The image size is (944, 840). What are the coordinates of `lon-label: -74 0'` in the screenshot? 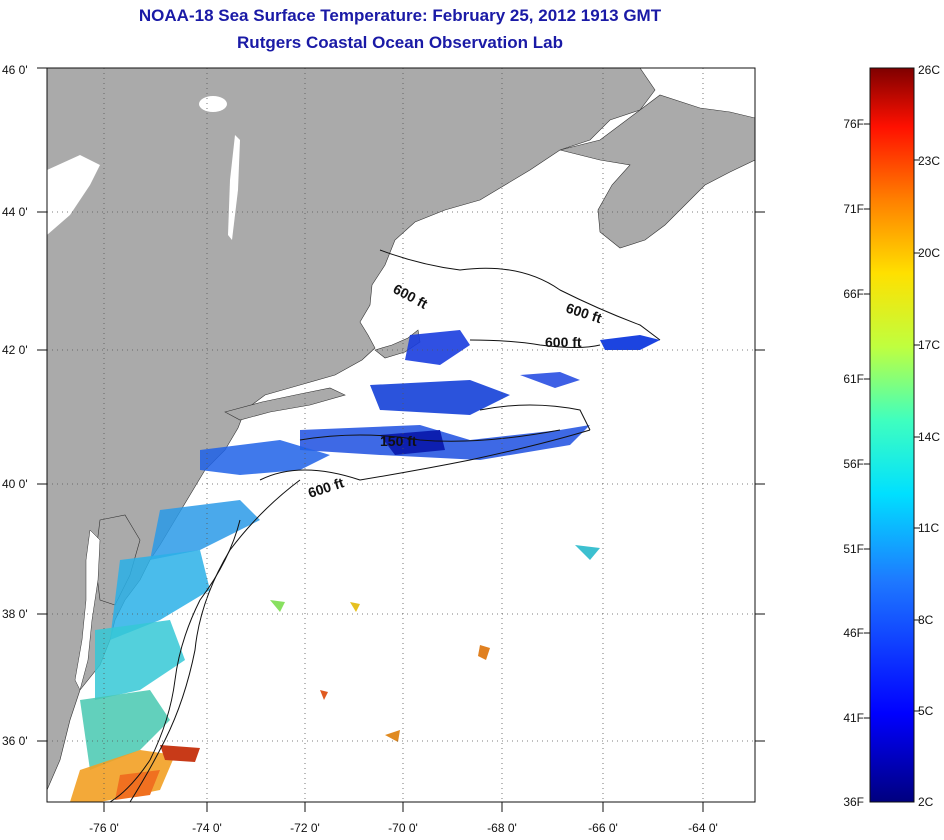 It's located at (207, 828).